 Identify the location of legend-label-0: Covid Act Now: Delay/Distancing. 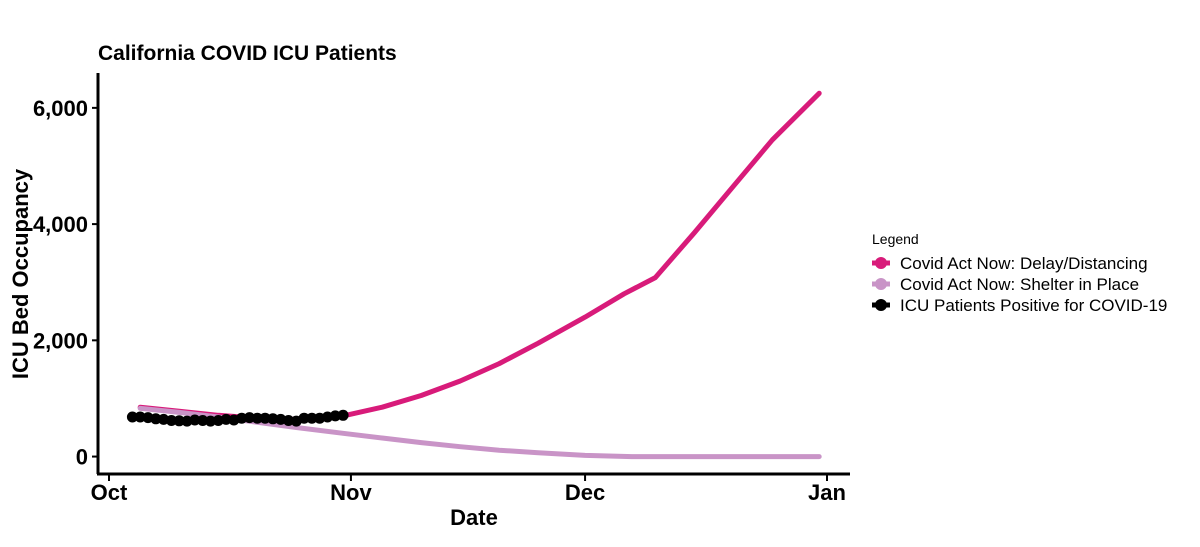
(1024, 263).